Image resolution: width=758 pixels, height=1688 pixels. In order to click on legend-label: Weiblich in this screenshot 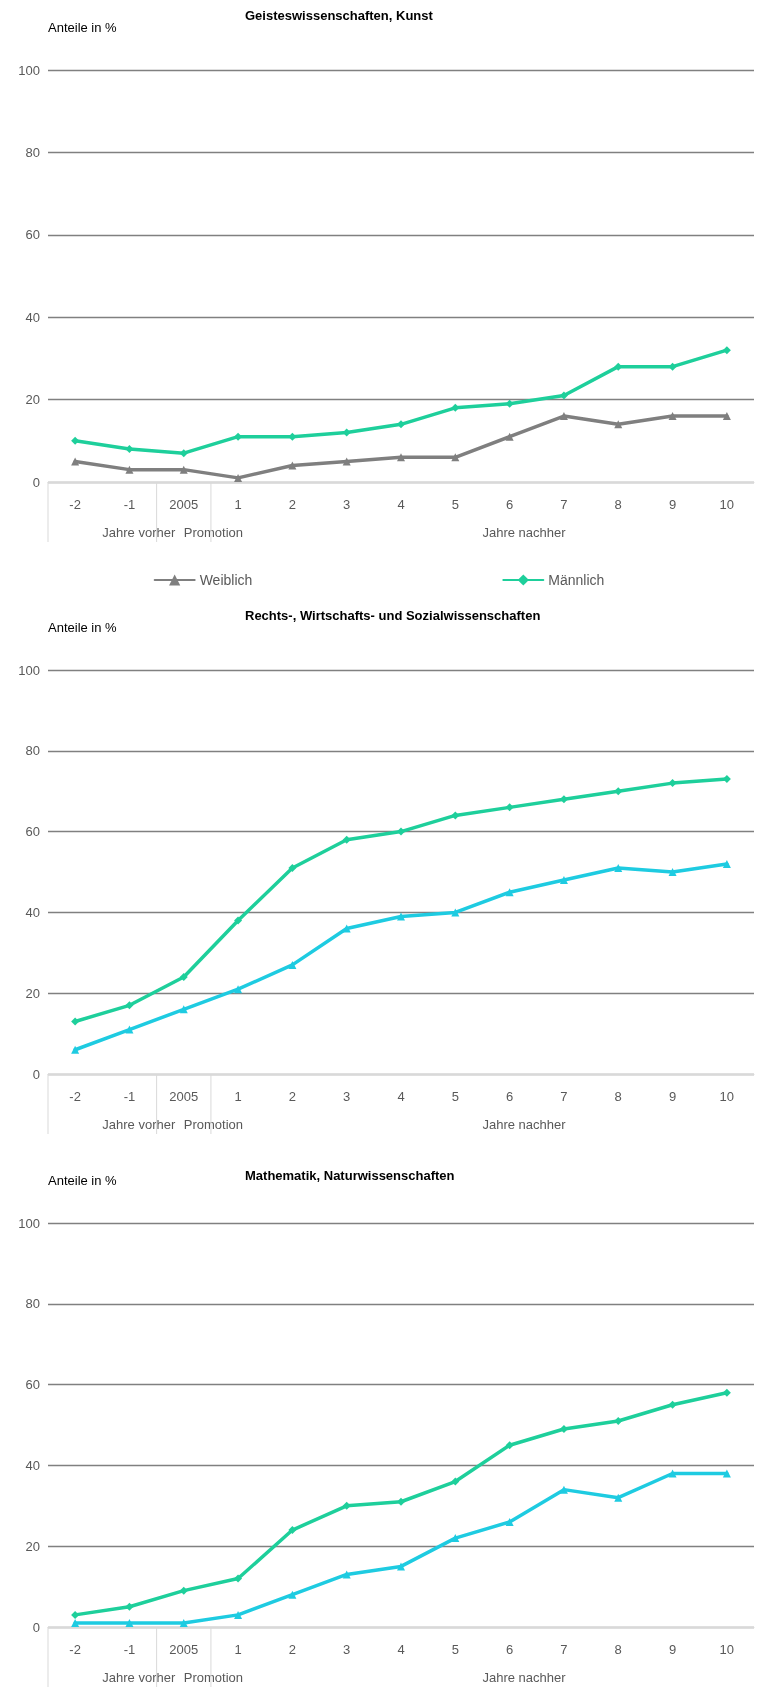, I will do `click(226, 580)`.